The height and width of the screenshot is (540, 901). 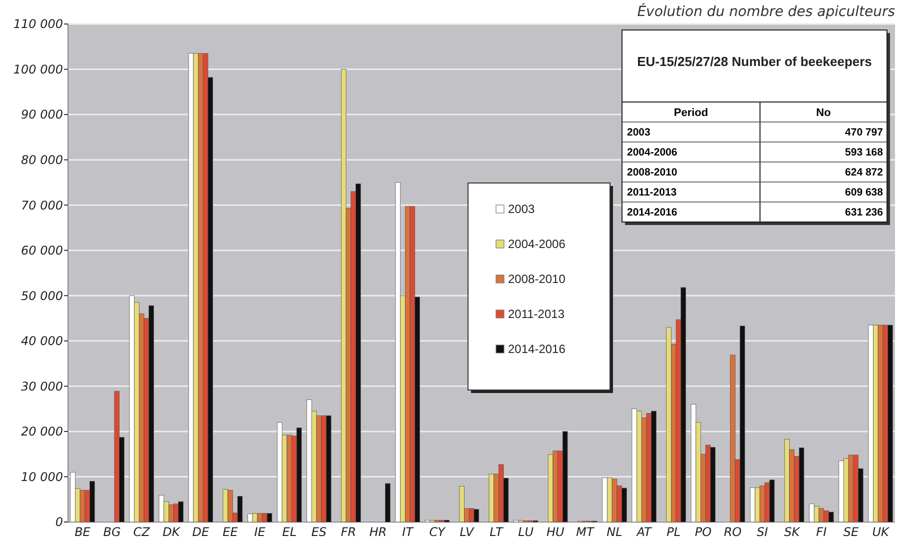 I want to click on category-label: 2011-2013, so click(x=652, y=192).